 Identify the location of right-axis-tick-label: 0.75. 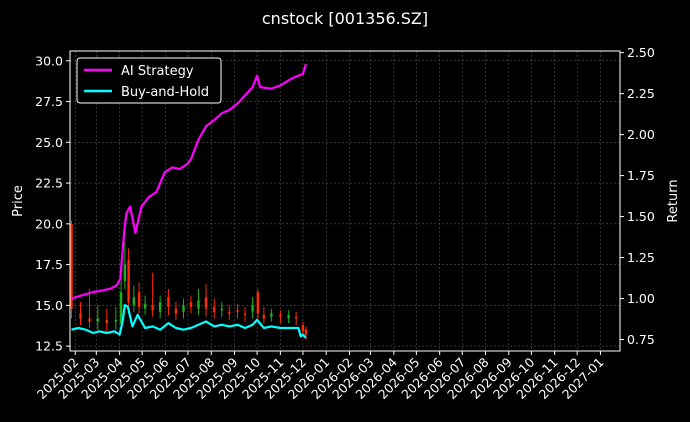
(641, 339).